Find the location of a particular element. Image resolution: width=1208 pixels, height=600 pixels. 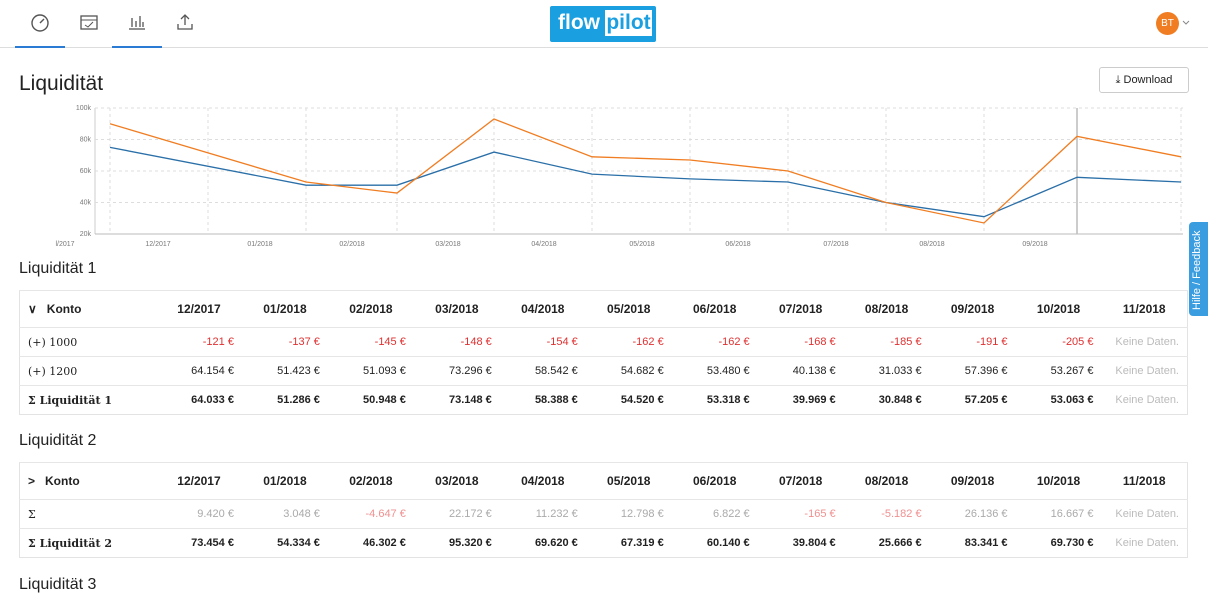

table-cell: 60.140 € is located at coordinates (714, 543).